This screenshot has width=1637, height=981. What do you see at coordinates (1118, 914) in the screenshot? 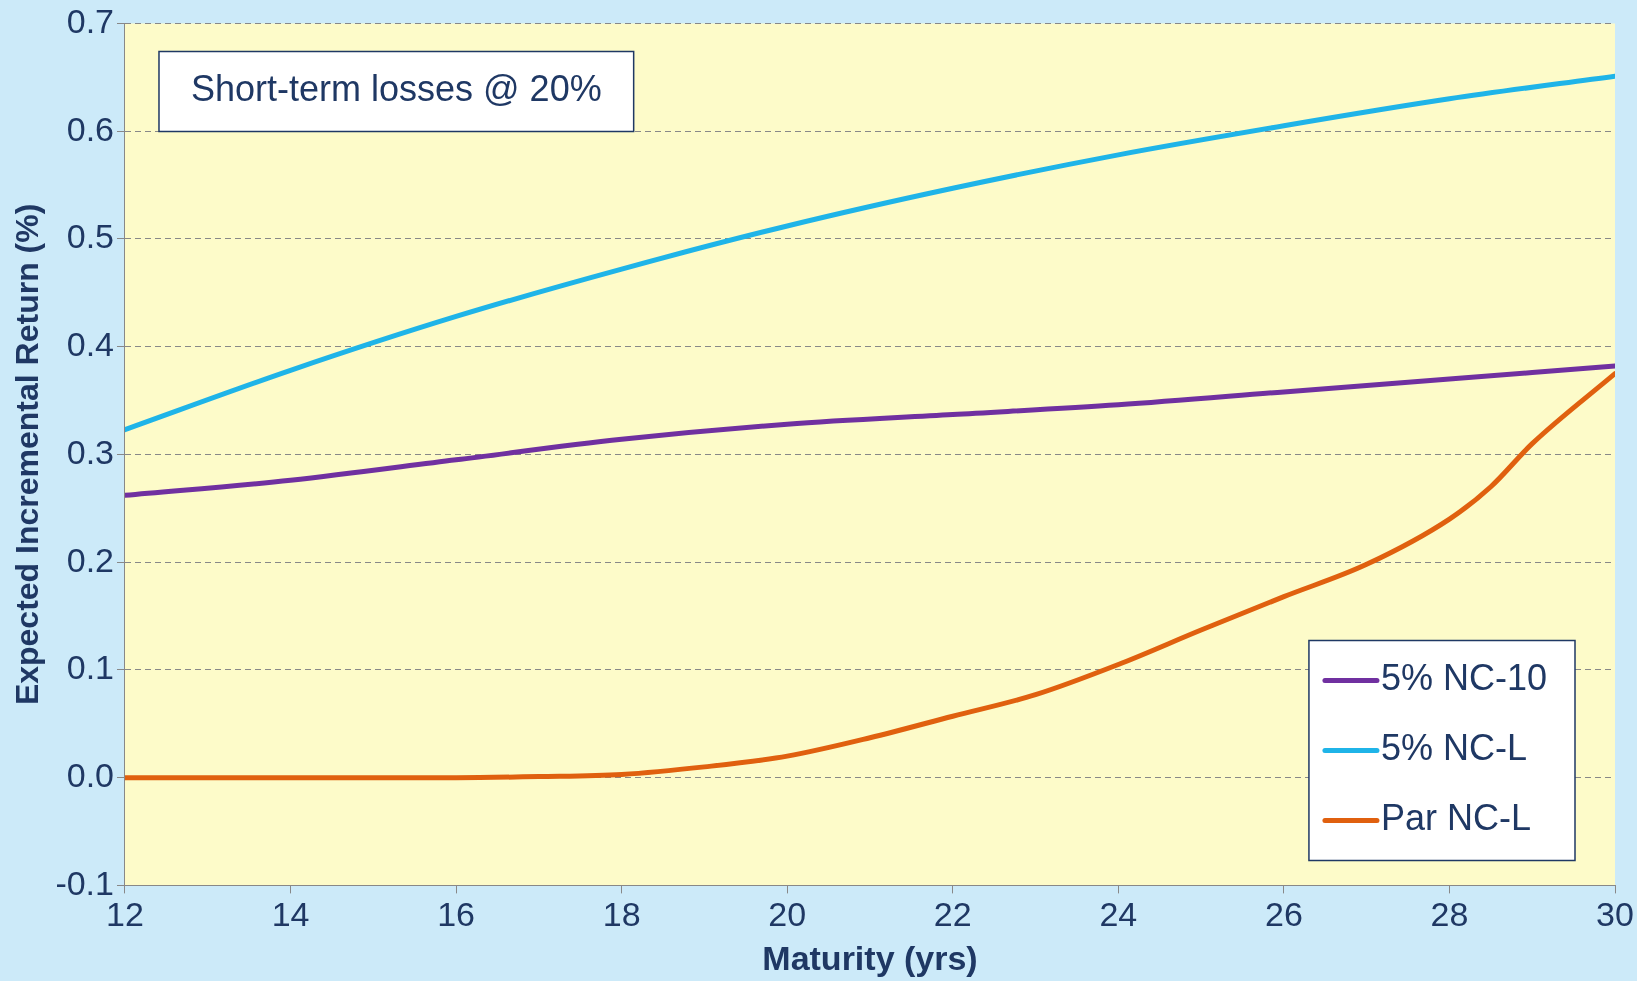
I see `x-tick-label: 24` at bounding box center [1118, 914].